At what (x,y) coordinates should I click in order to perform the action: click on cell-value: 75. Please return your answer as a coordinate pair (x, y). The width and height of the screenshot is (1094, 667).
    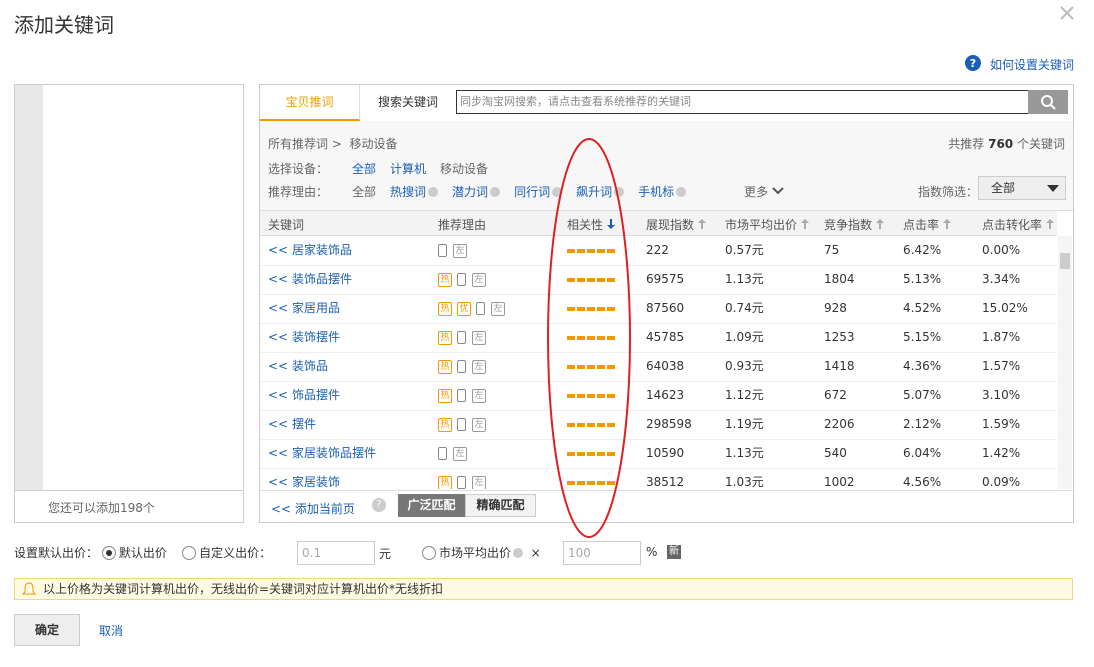
    Looking at the image, I should click on (832, 250).